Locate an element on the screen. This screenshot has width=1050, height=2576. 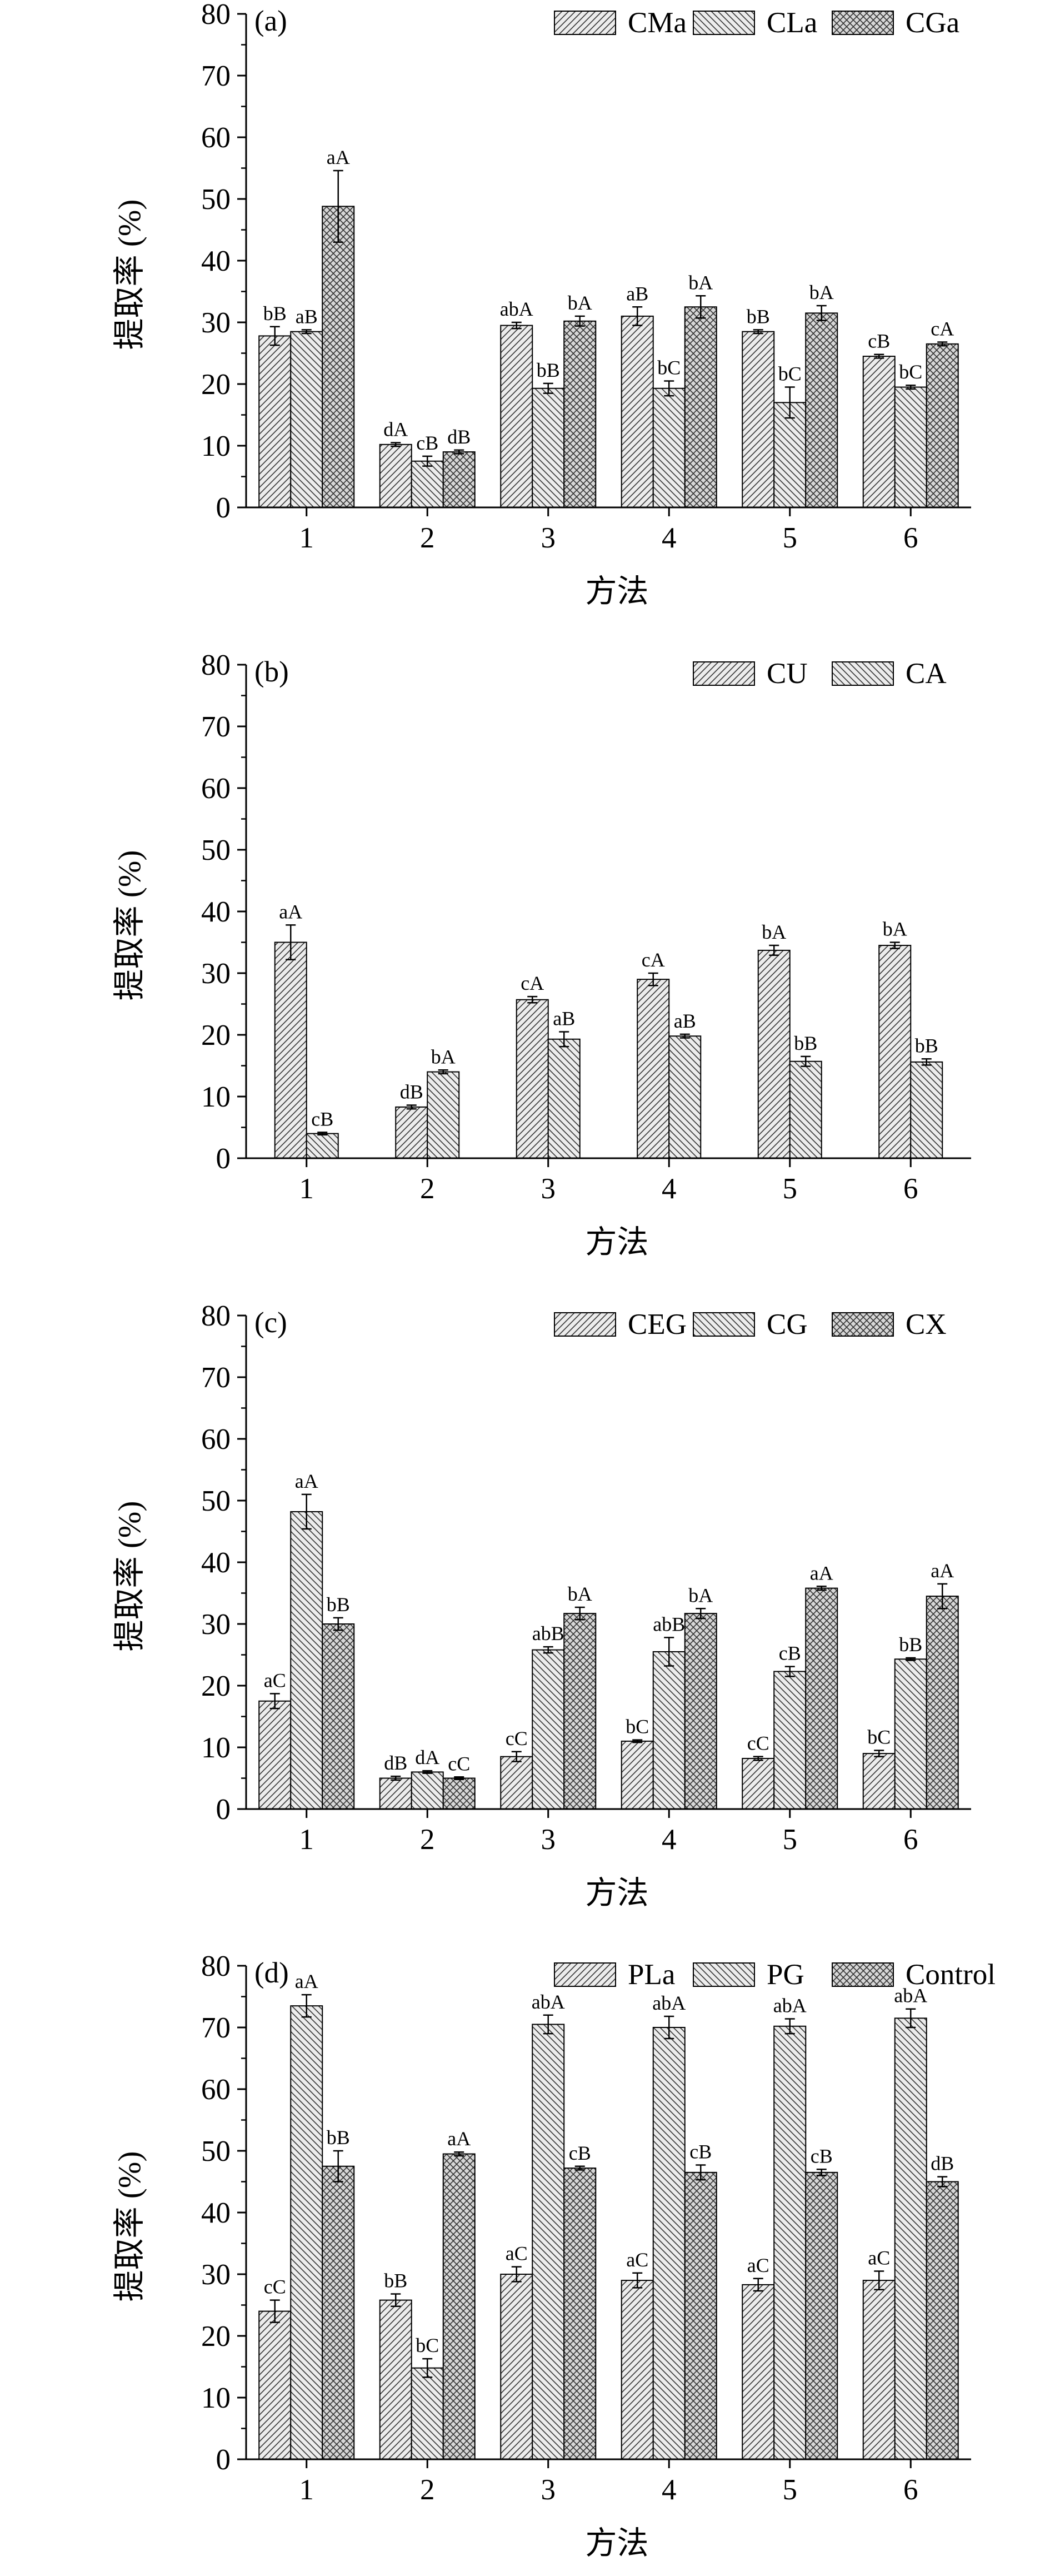
legend-label-CG: CG is located at coordinates (787, 1324).